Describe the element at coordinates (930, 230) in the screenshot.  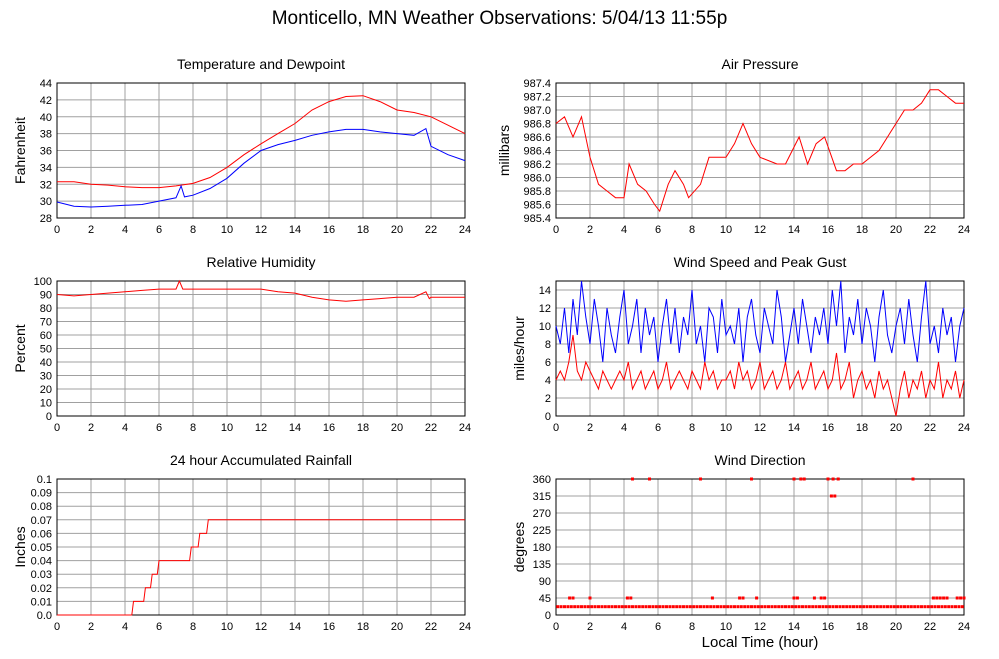
I see `air-pressure-x-tick-label: 22` at that location.